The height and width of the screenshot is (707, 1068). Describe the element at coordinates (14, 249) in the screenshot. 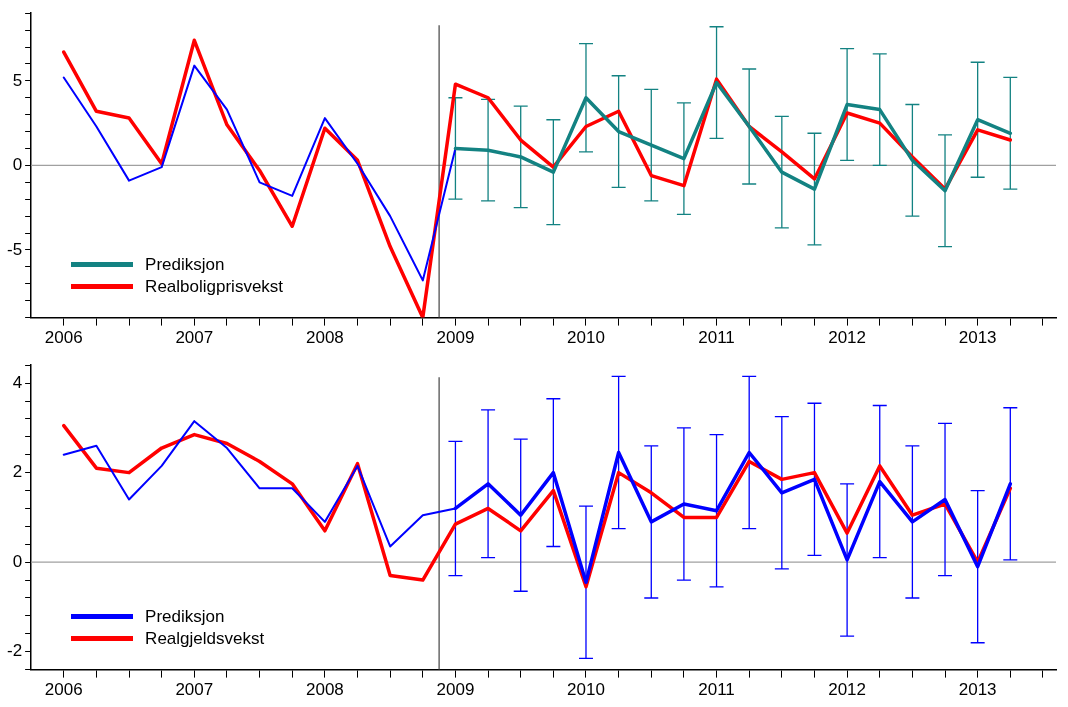

I see `y-tick-label: -5` at that location.